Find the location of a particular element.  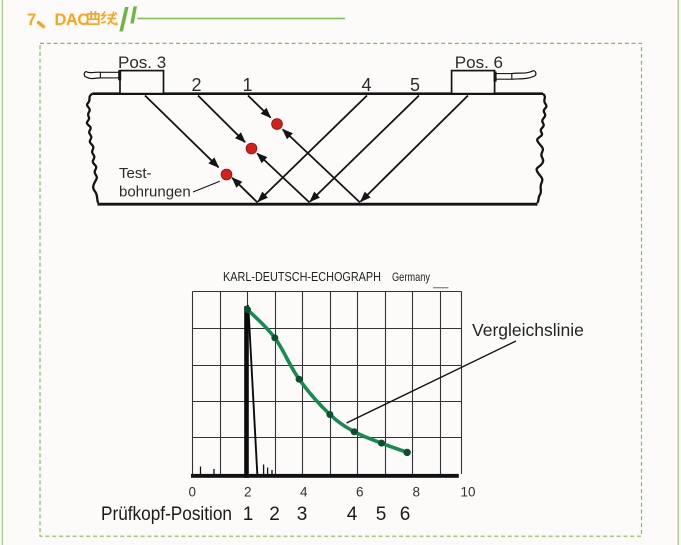

svg-text: 7 is located at coordinates (31, 20).